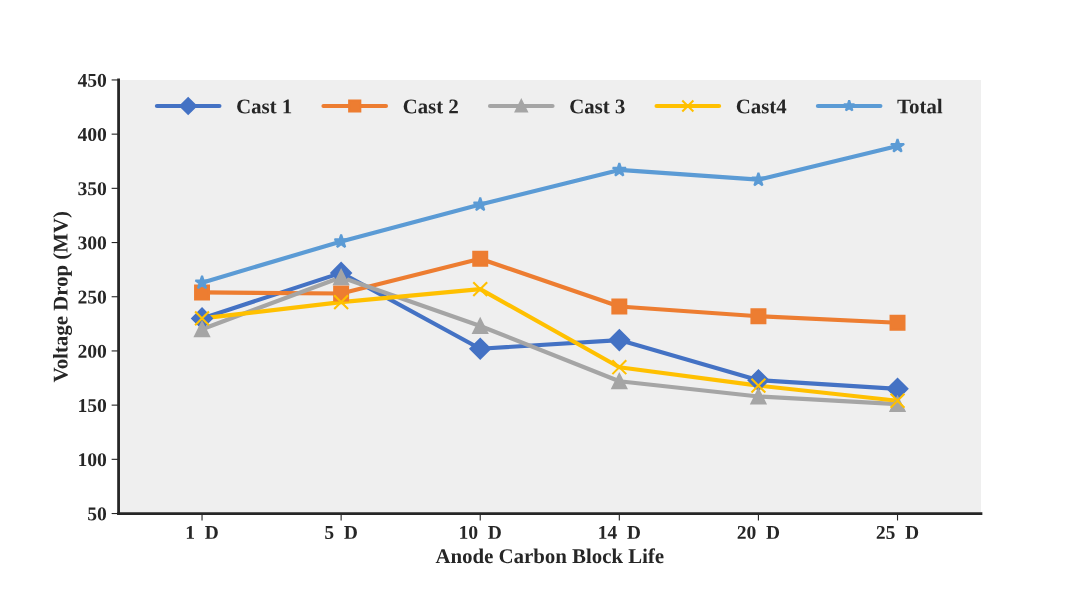  I want to click on y-tick-label: 350, so click(92, 189).